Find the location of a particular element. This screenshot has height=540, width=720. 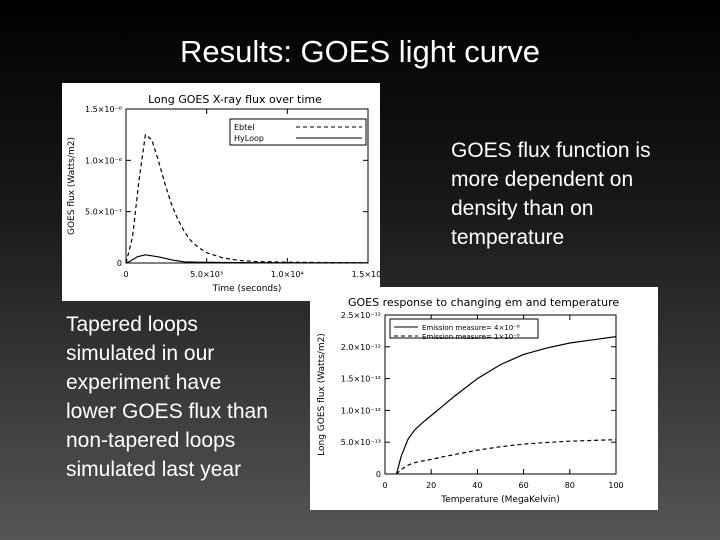

y-axis-label: GOES flux (Watts/m2) is located at coordinates (72, 186).